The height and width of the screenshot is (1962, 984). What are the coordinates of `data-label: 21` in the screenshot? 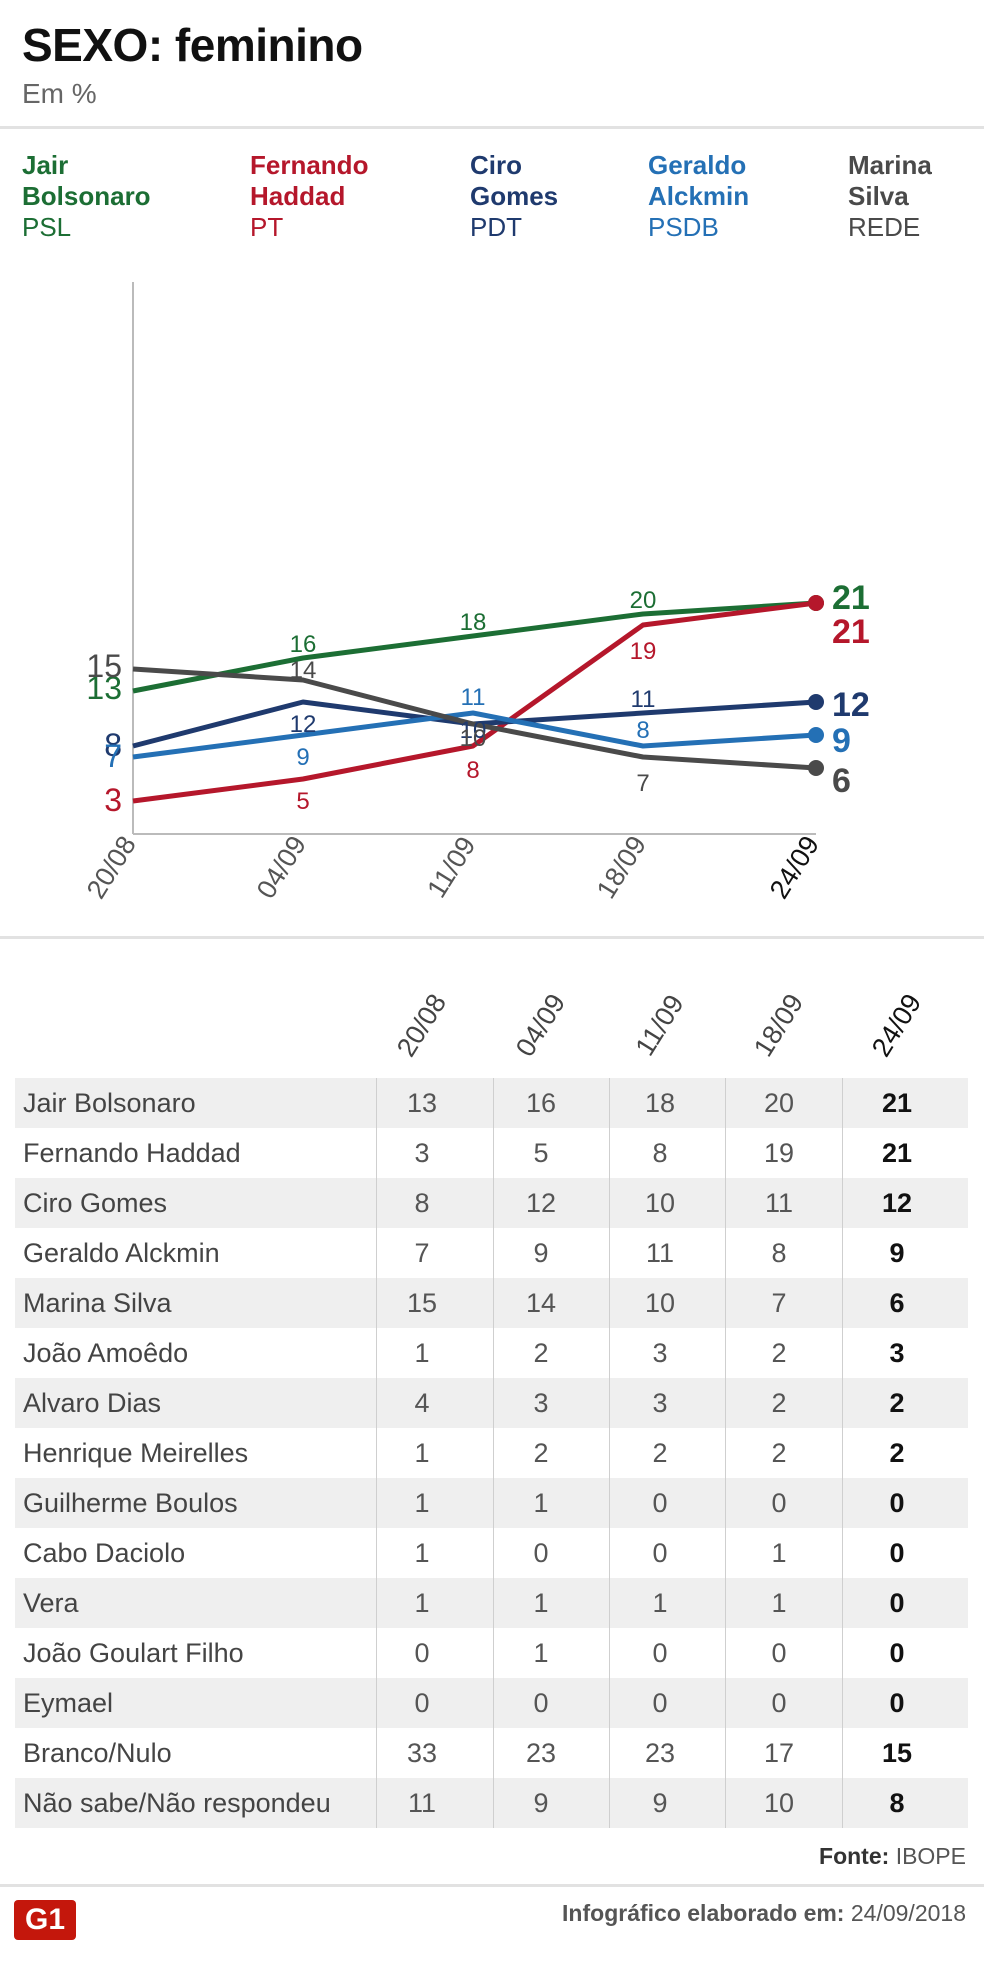 It's located at (851, 632).